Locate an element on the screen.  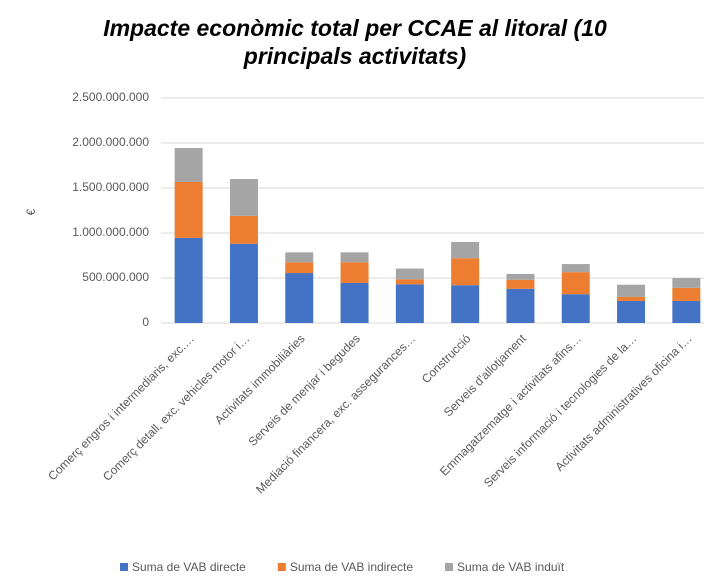
legend-label: Suma de VAB indirecte is located at coordinates (352, 567).